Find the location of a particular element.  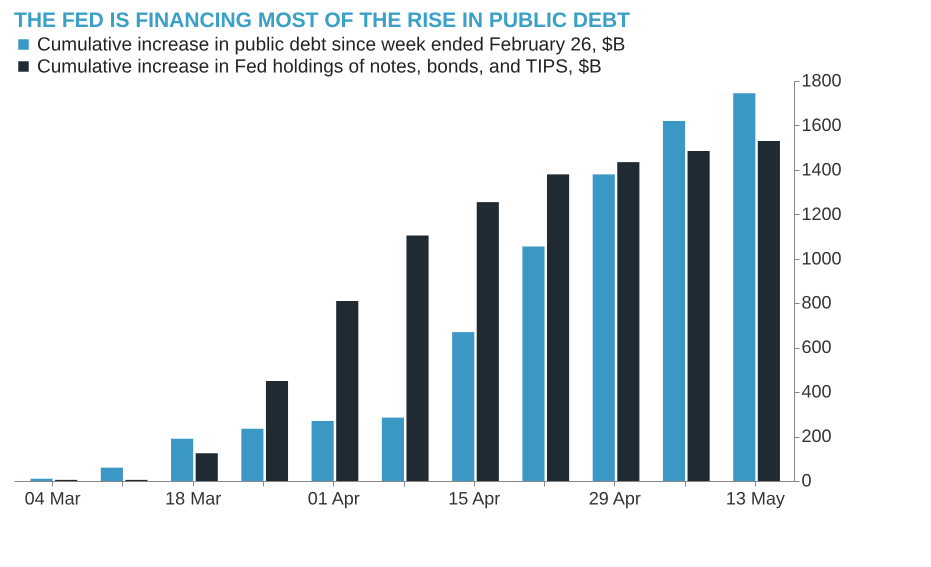

legend-label: Cumulative increase in public debt since week ended February 26, $B is located at coordinates (331, 45).